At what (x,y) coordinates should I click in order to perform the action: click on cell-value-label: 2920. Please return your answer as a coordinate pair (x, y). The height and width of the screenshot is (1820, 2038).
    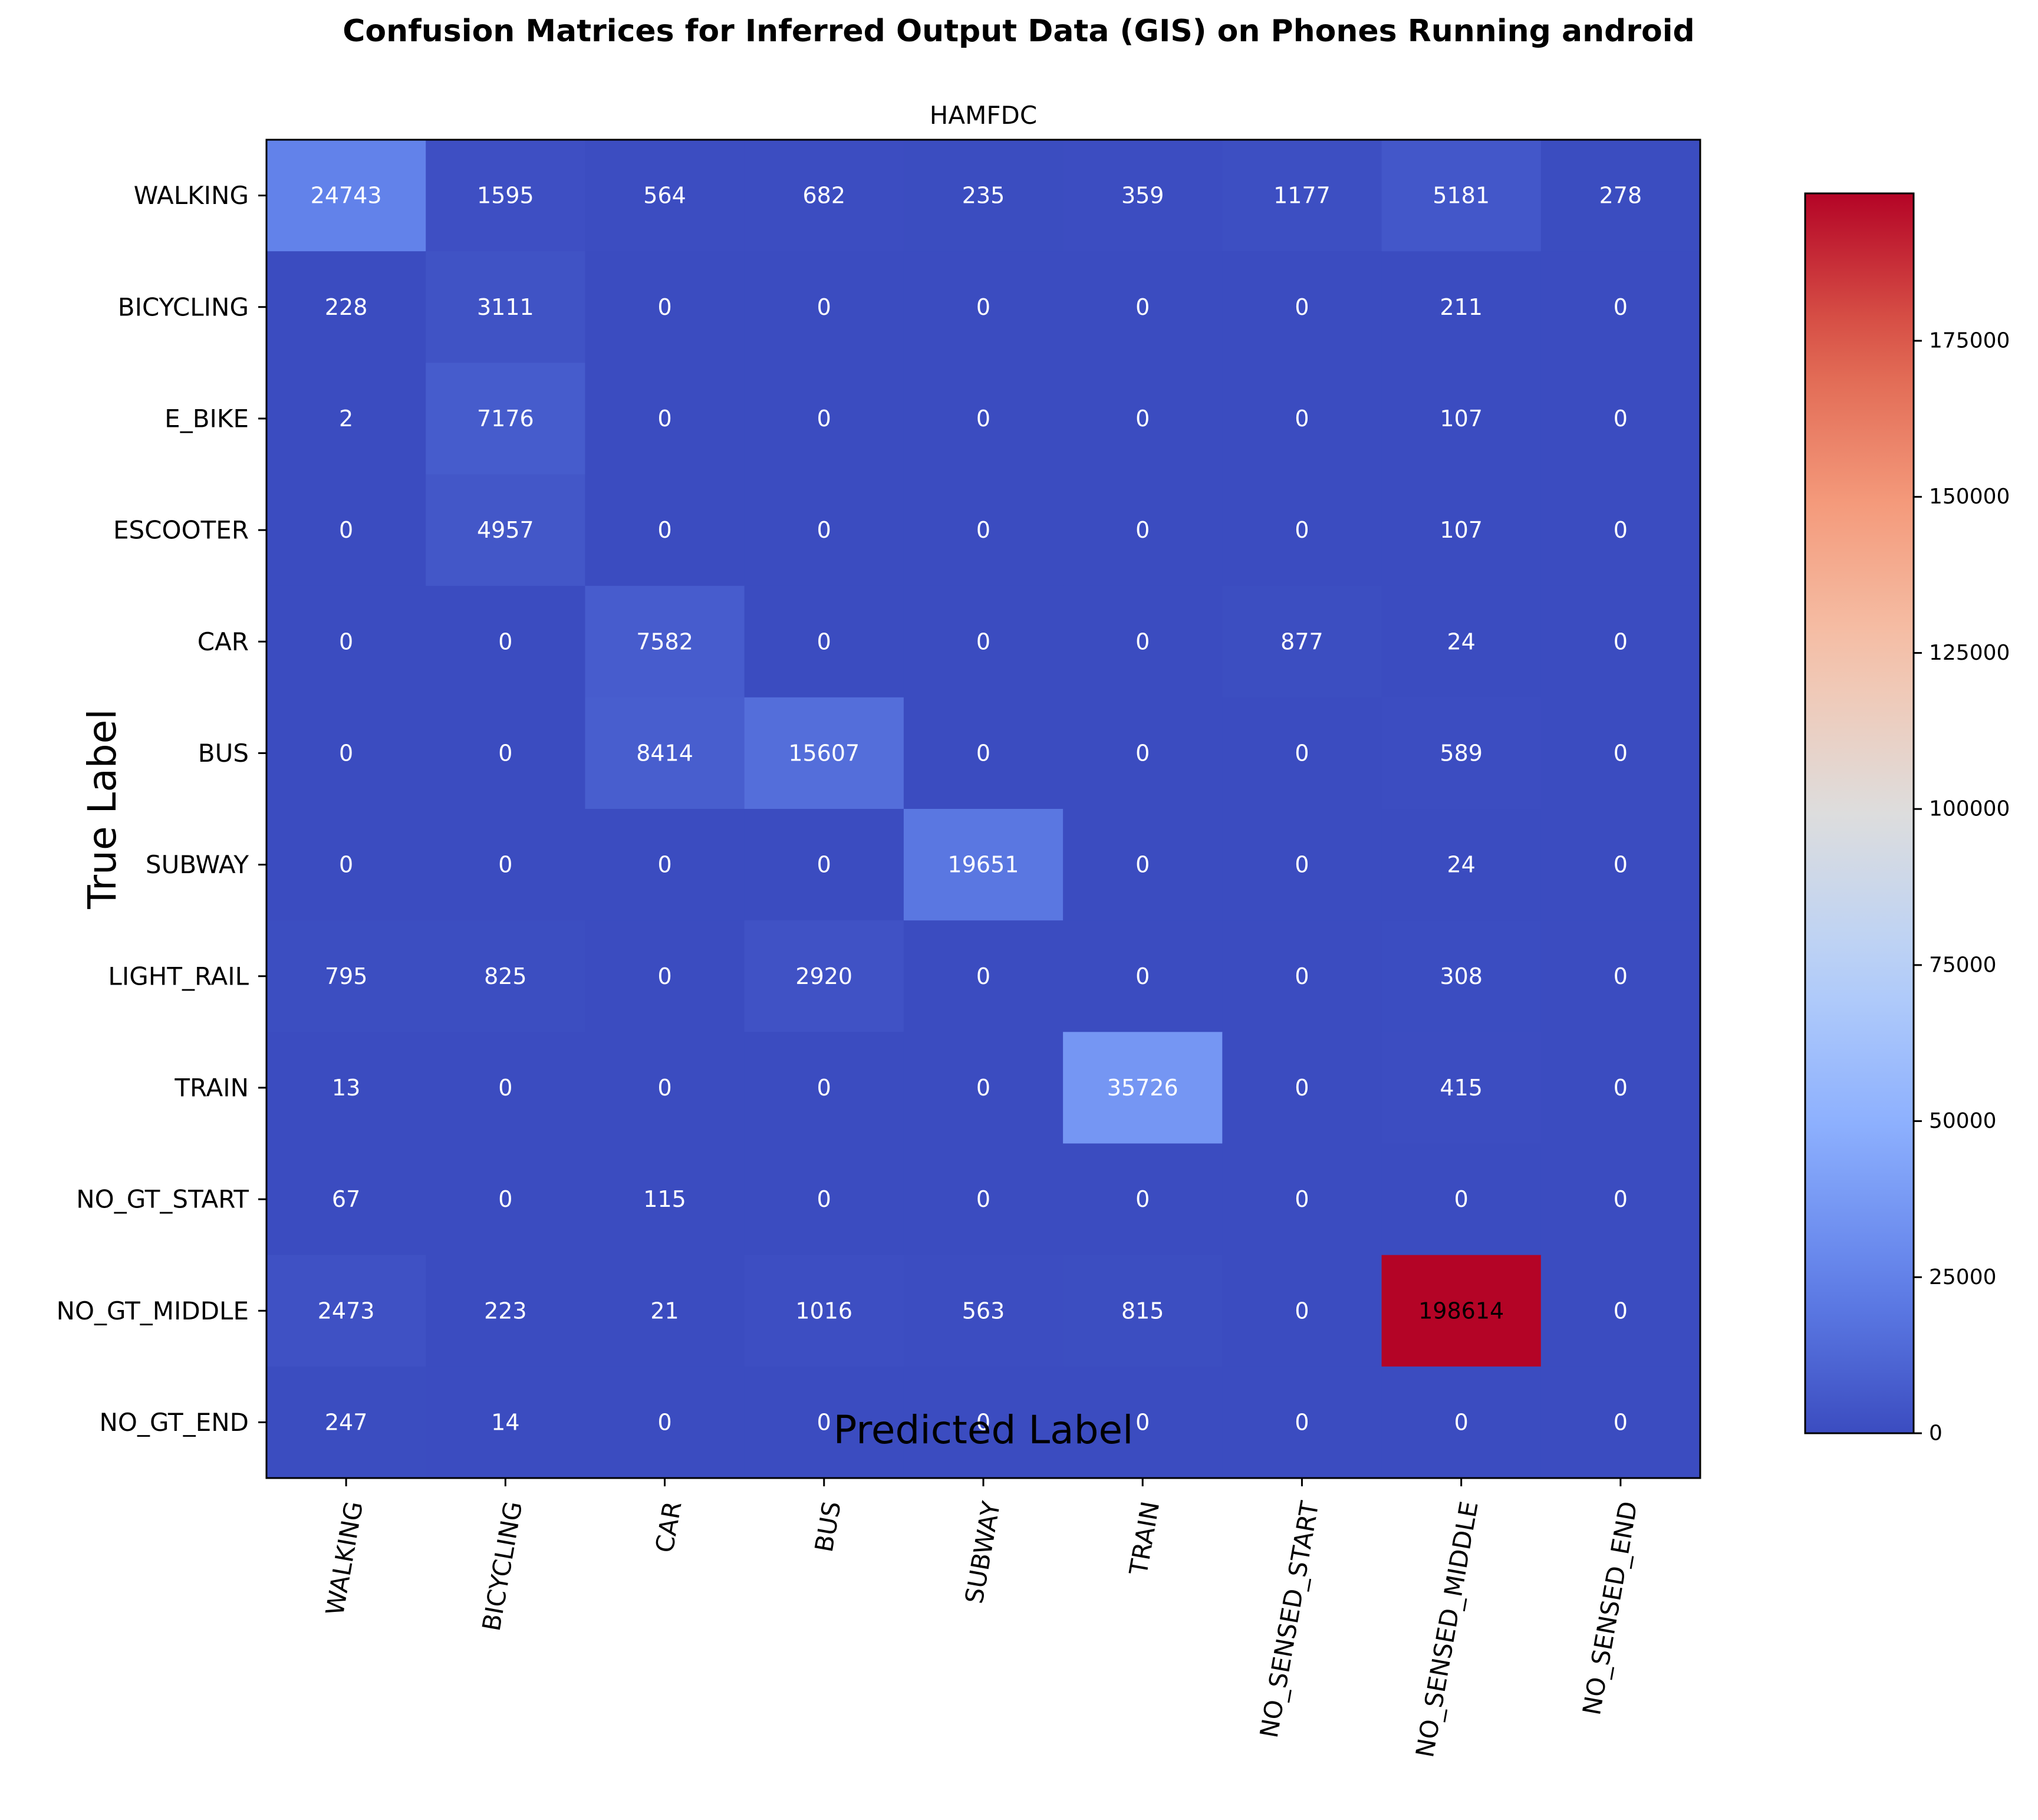
    Looking at the image, I should click on (823, 976).